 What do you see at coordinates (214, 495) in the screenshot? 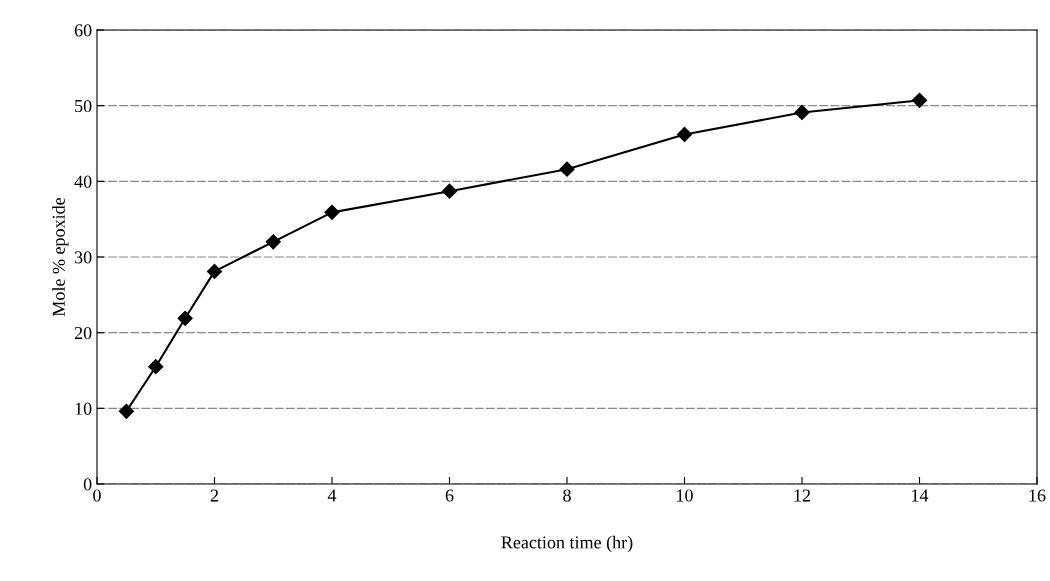
I see `x-tick-label: 2` at bounding box center [214, 495].